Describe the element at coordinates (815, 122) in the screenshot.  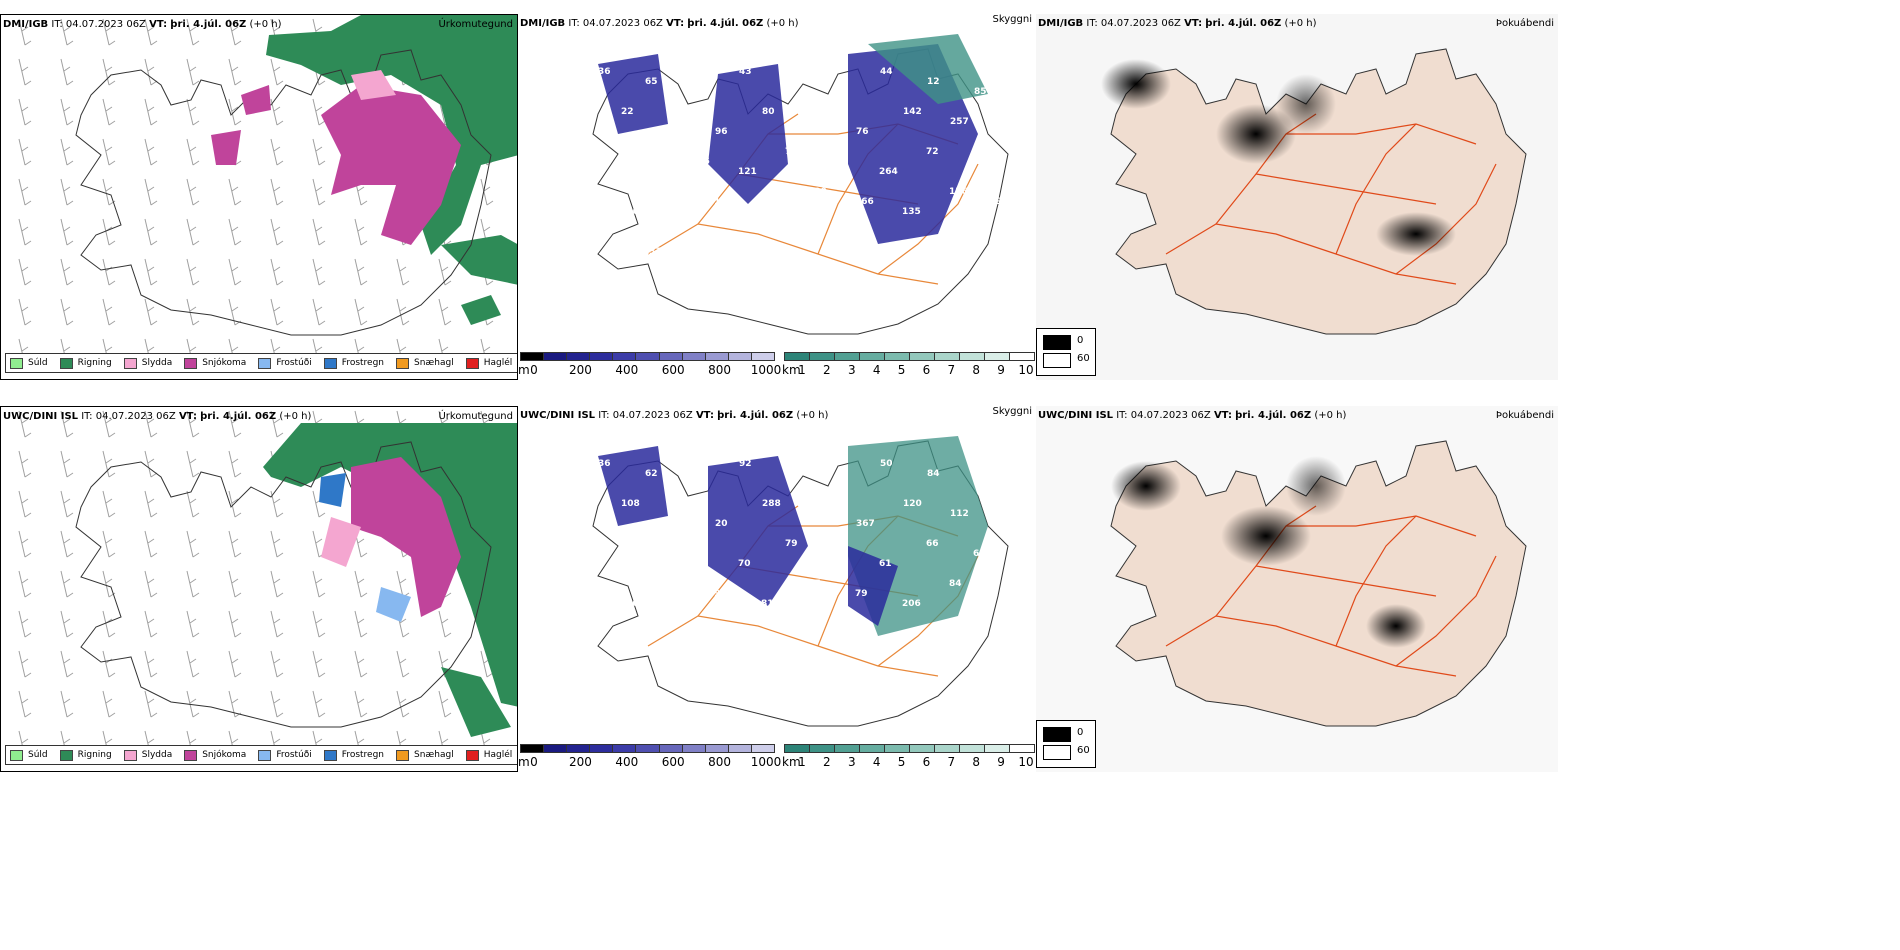
I see `ceiling-label: 88` at that location.